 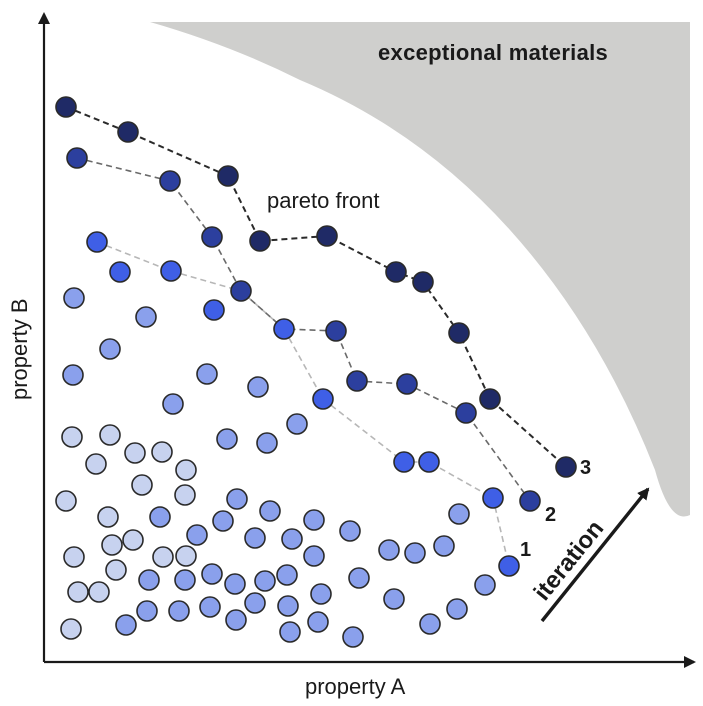 I want to click on front-number-1: 1, so click(x=525, y=550).